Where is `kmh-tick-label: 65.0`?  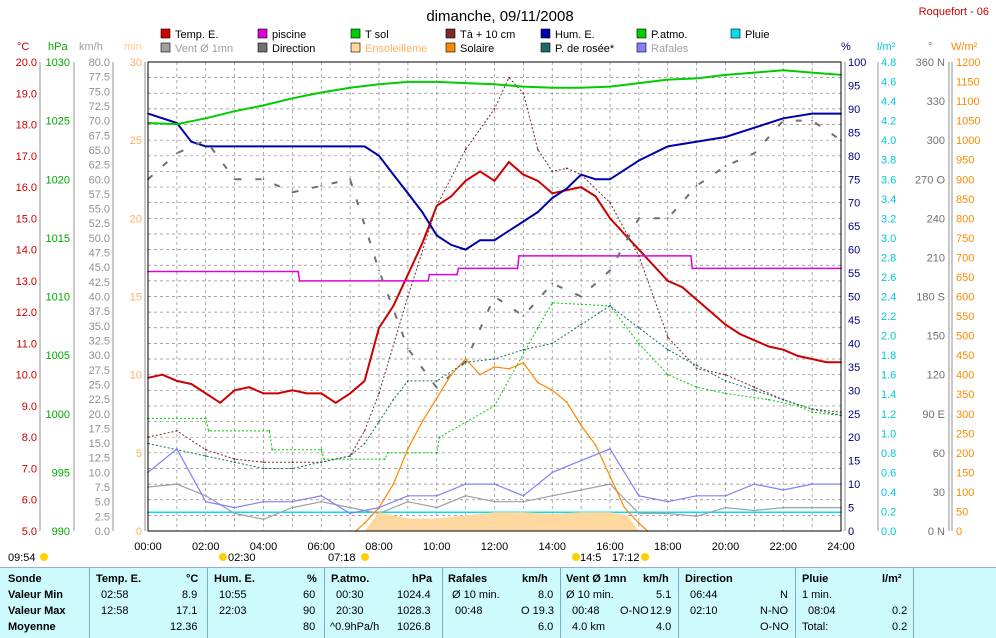 kmh-tick-label: 65.0 is located at coordinates (99, 151).